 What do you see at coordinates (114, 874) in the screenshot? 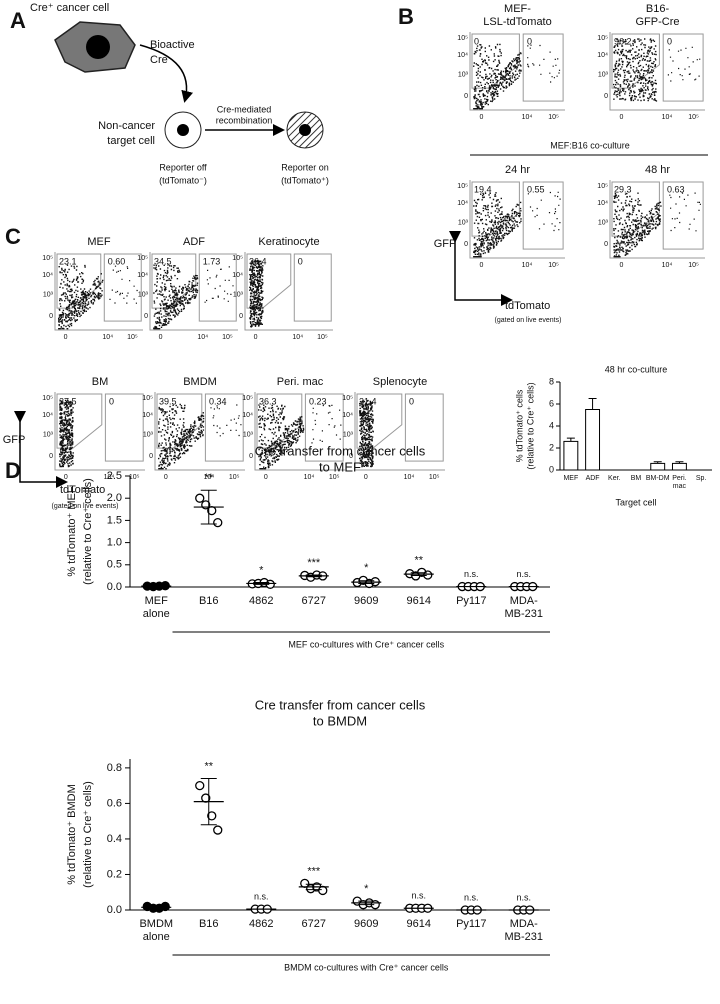
I see `y-tick-label: 0.2` at bounding box center [114, 874].